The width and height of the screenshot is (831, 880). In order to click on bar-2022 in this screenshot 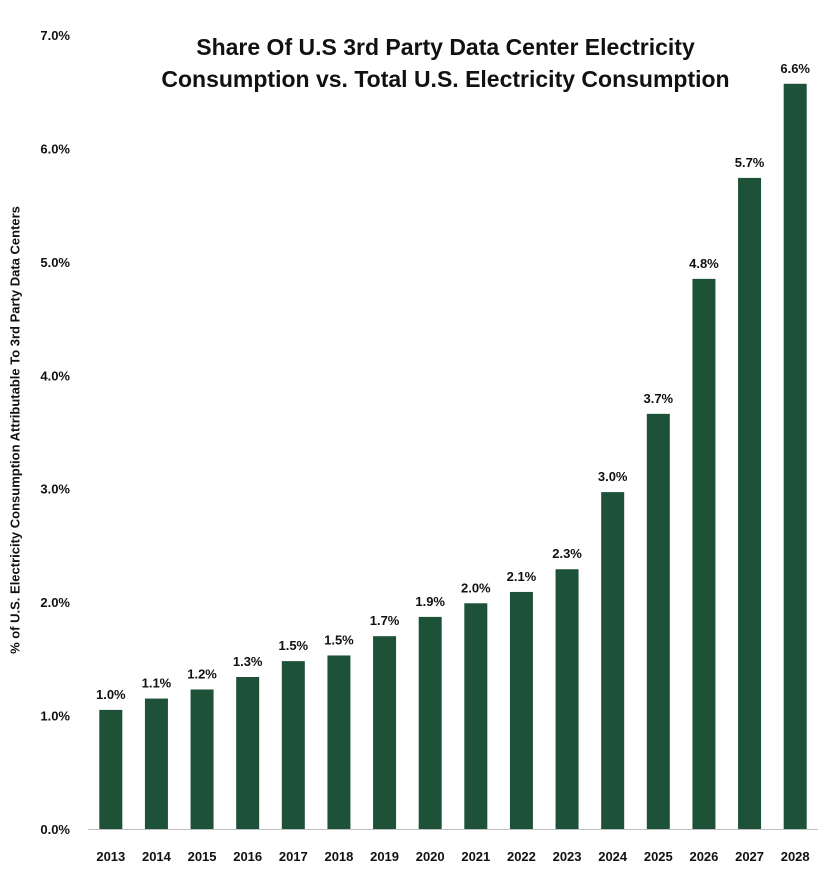, I will do `click(521, 710)`.